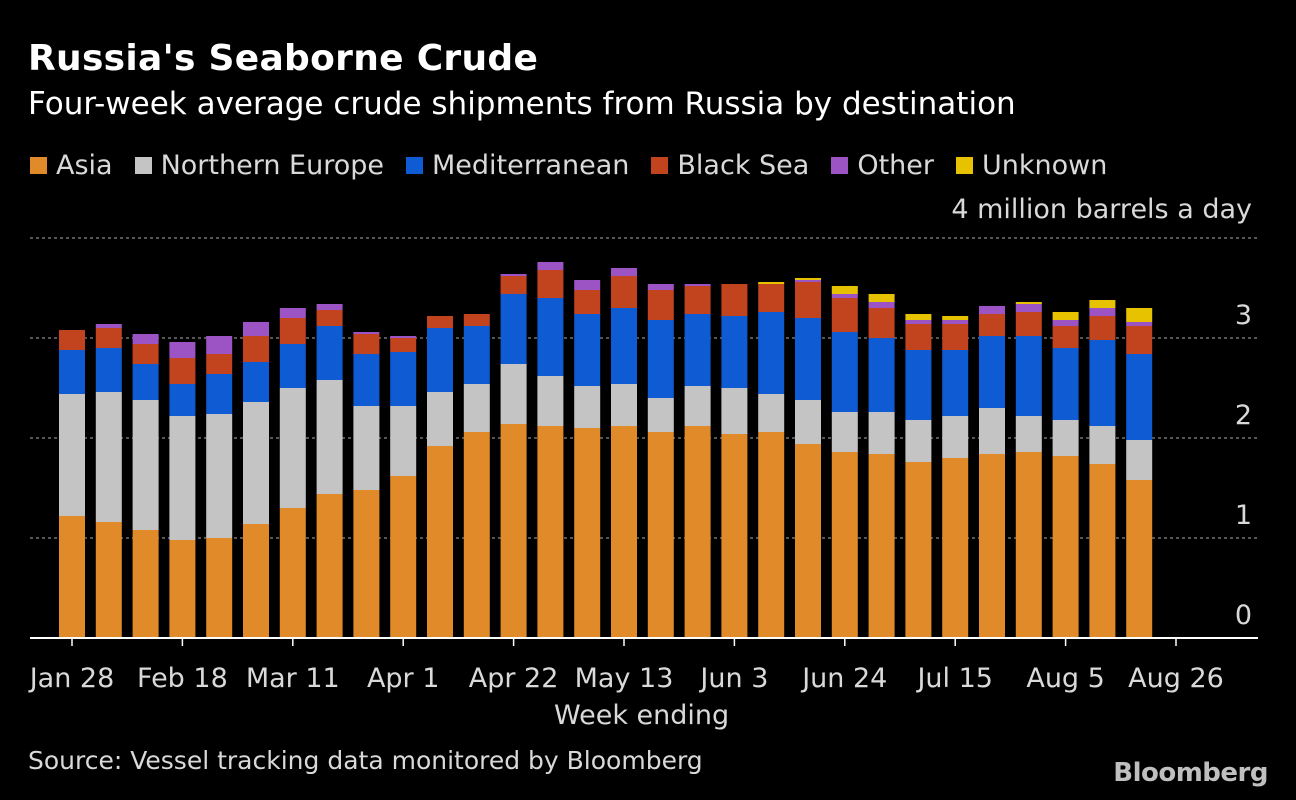 The image size is (1296, 800). What do you see at coordinates (743, 165) in the screenshot?
I see `legend-label-black-sea: Black Sea` at bounding box center [743, 165].